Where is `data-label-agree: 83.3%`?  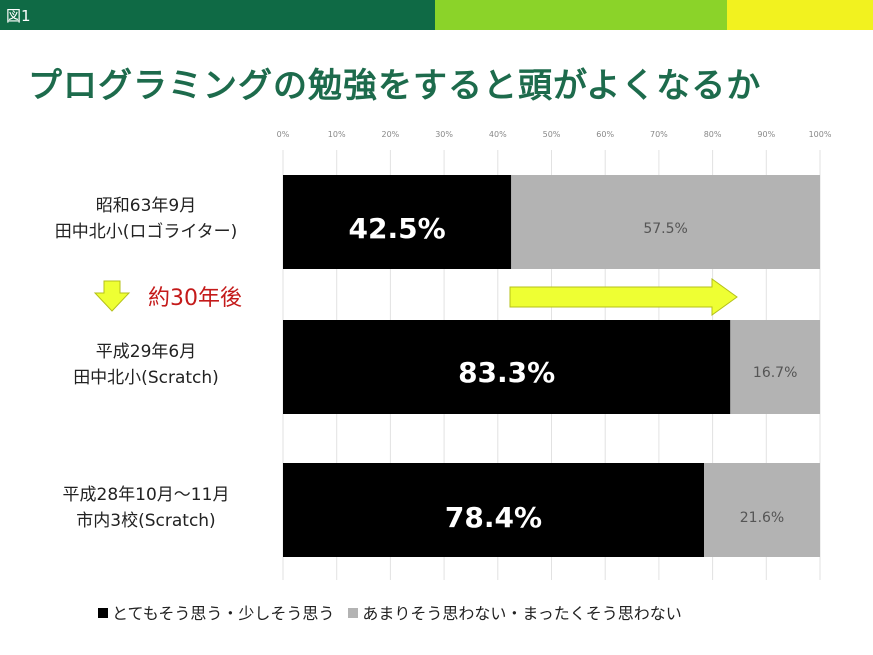
data-label-agree: 83.3% is located at coordinates (506, 372).